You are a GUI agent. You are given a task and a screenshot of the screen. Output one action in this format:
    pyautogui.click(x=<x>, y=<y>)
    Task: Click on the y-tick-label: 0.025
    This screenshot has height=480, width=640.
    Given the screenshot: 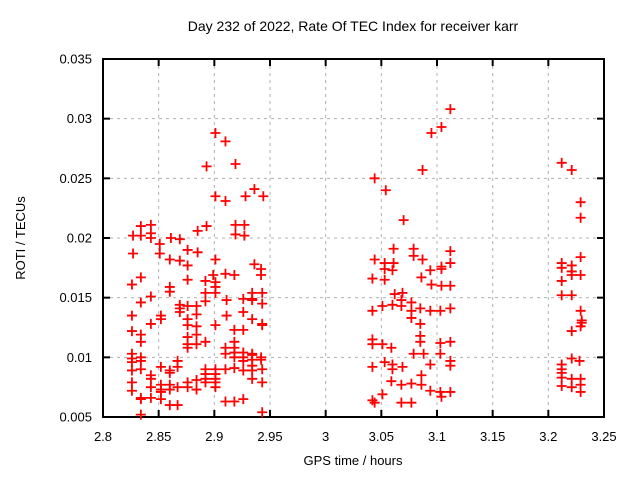 What is the action you would take?
    pyautogui.click(x=75, y=178)
    